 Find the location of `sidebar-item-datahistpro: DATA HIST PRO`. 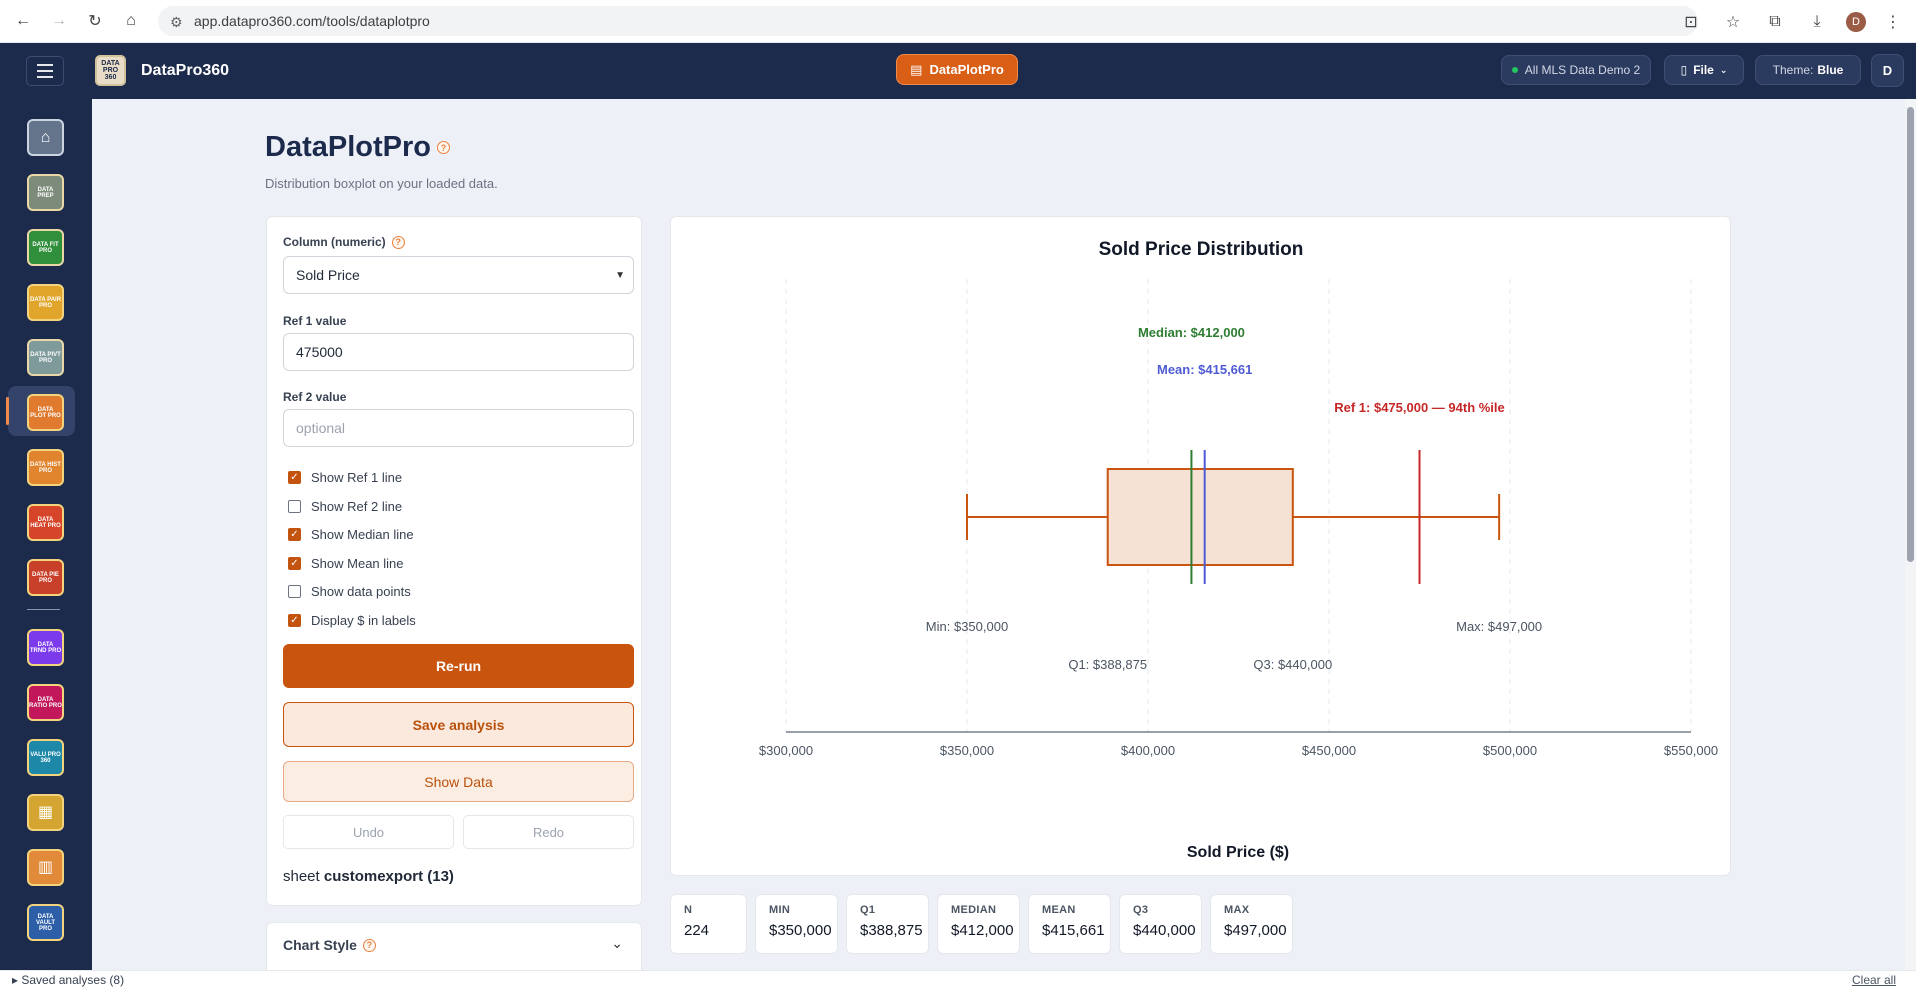

sidebar-item-datahistpro: DATA HIST PRO is located at coordinates (45, 467).